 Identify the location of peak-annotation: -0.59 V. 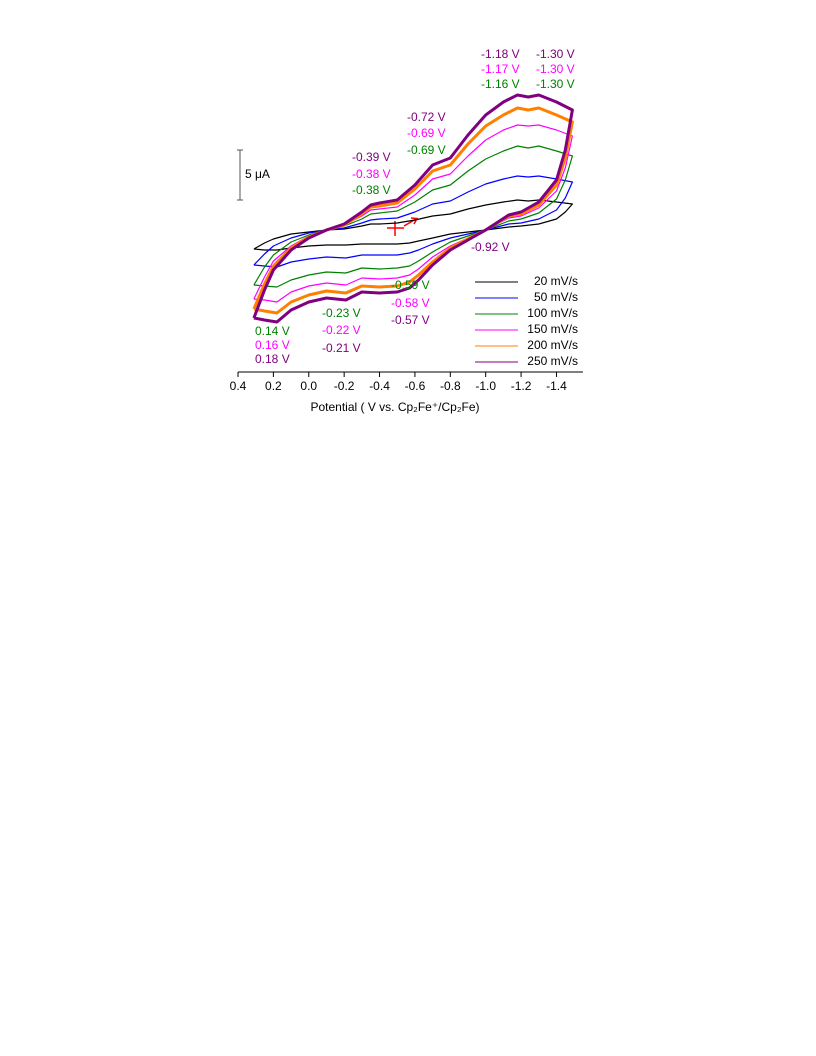
(410, 285).